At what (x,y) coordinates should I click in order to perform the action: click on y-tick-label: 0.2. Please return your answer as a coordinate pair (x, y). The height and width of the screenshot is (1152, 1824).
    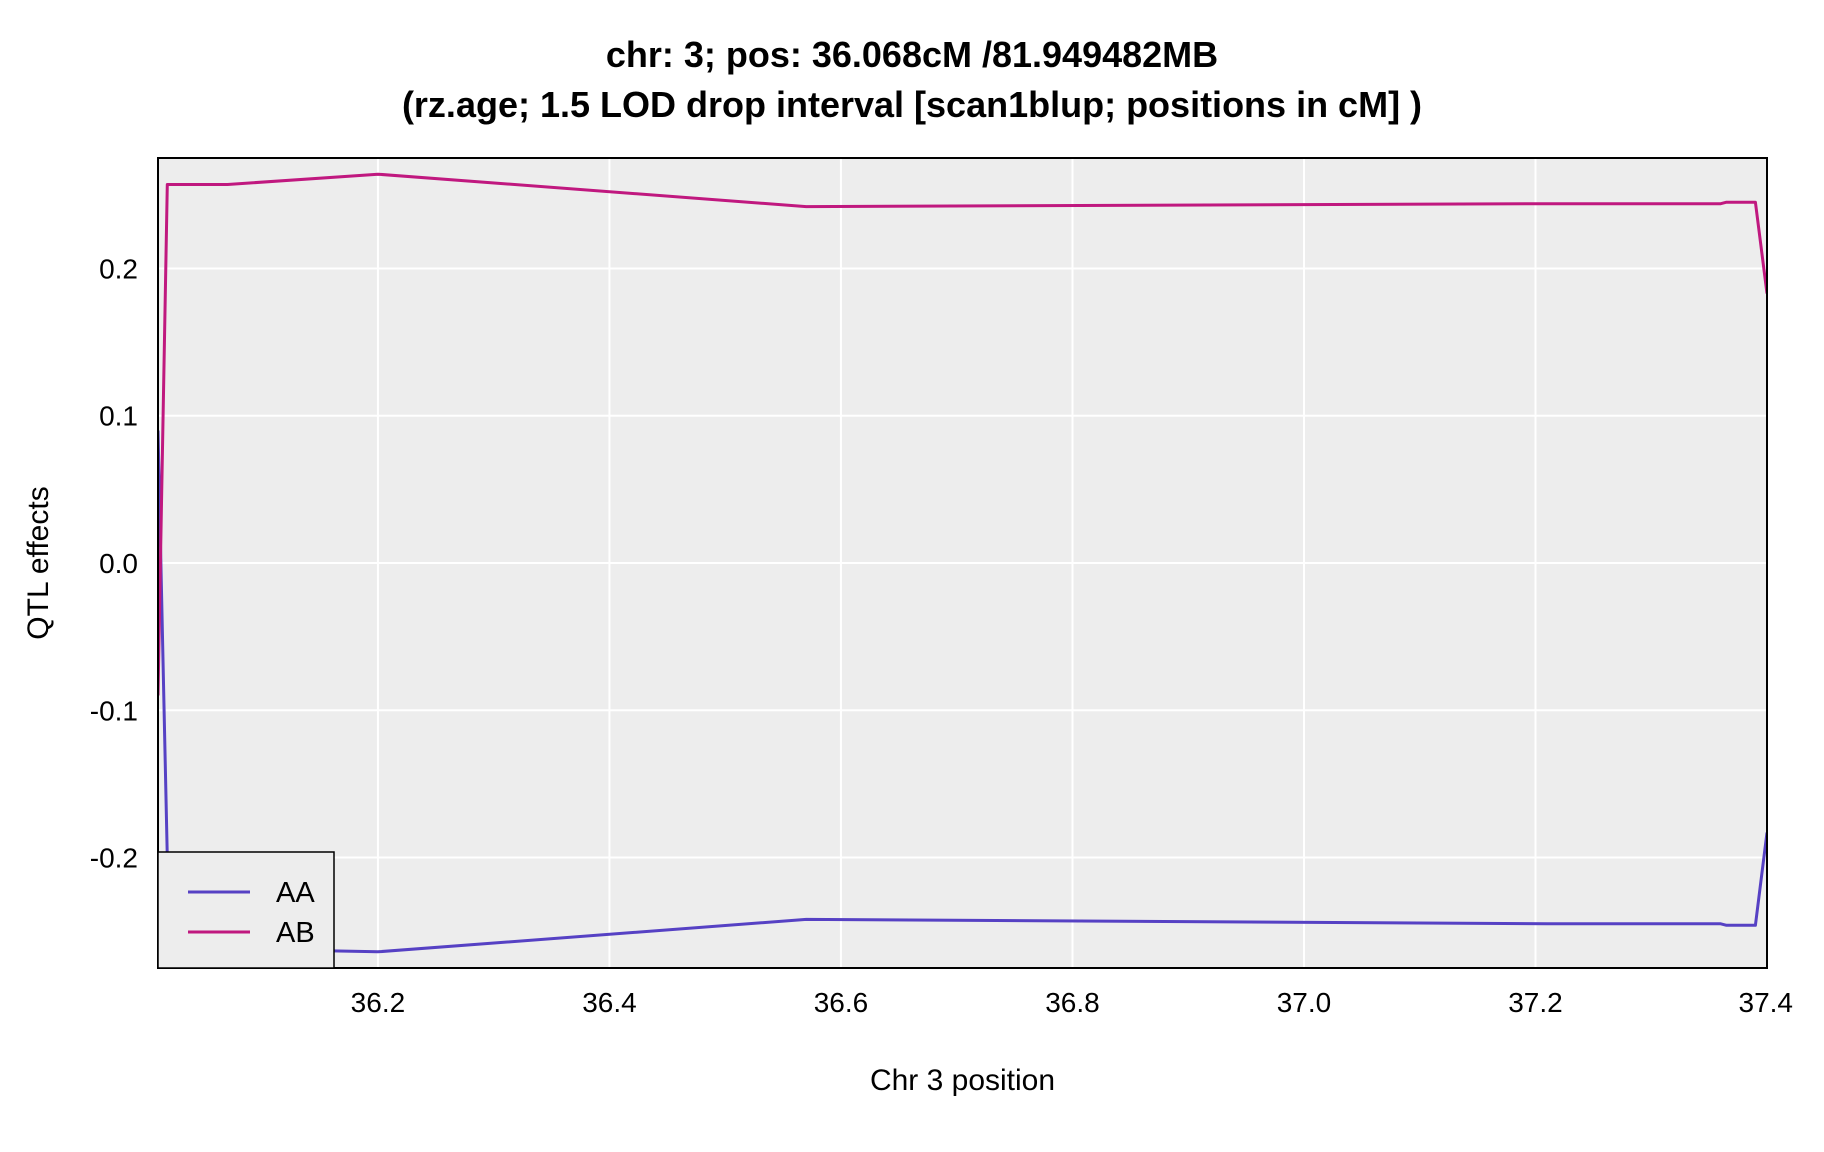
    Looking at the image, I should click on (118, 268).